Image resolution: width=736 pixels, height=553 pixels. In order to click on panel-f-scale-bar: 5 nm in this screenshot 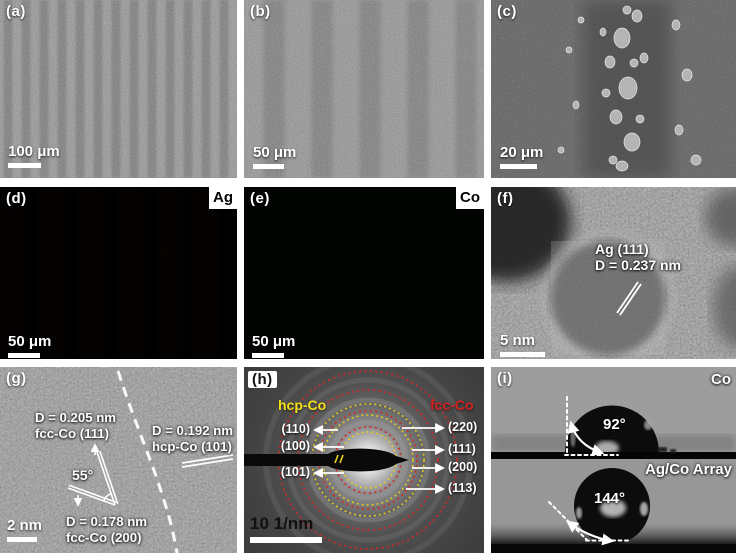, I will do `click(522, 344)`.